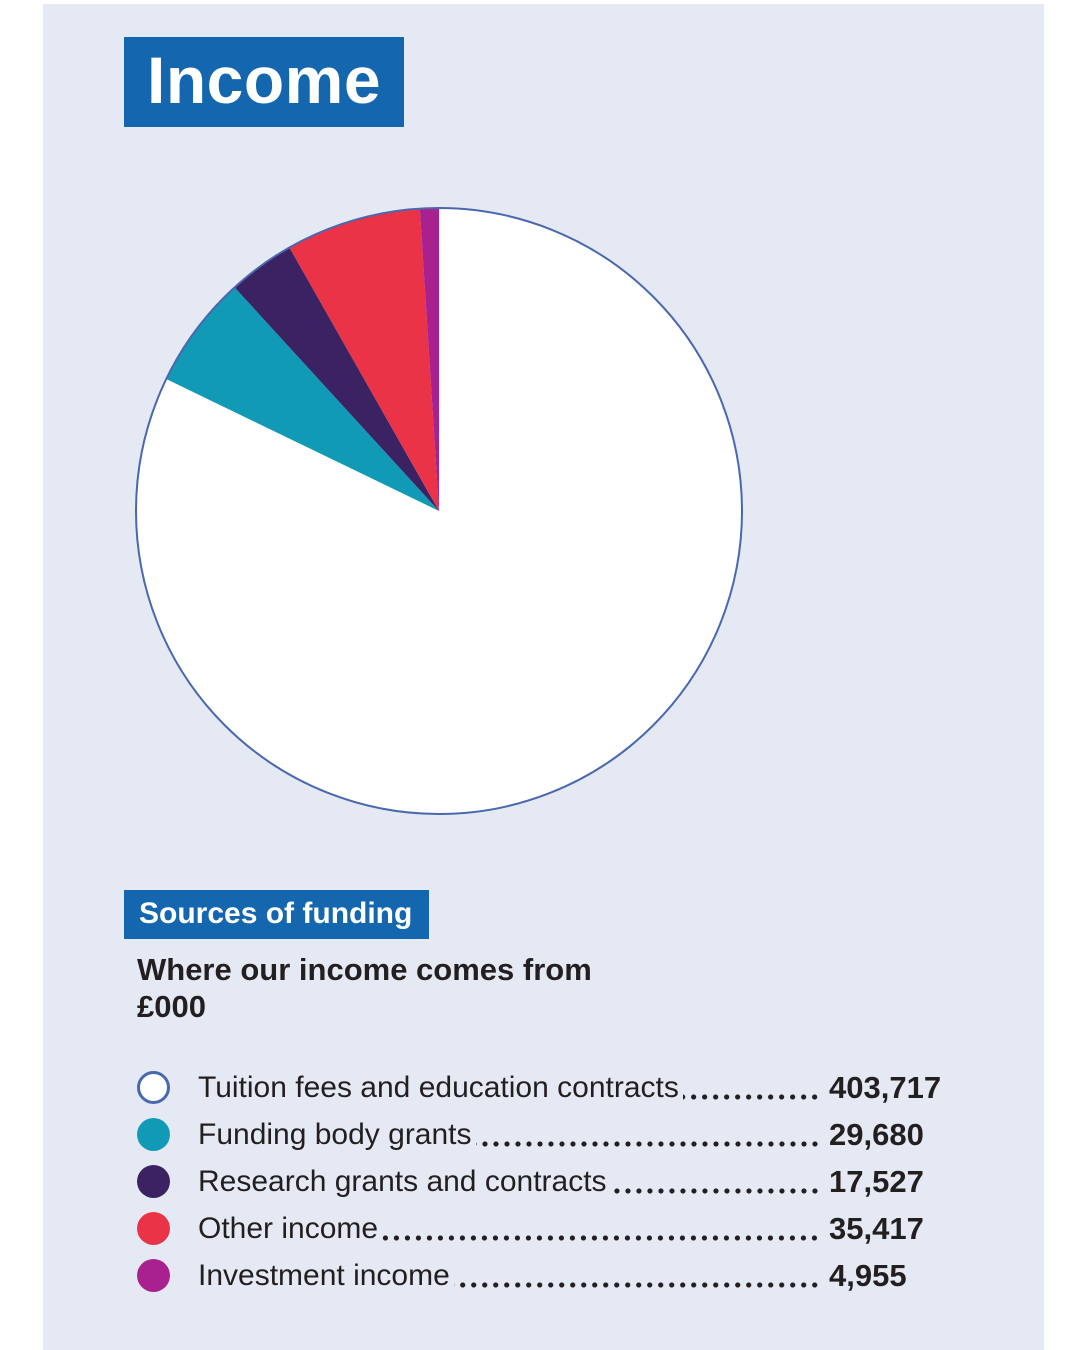  I want to click on page-title: Income, so click(264, 80).